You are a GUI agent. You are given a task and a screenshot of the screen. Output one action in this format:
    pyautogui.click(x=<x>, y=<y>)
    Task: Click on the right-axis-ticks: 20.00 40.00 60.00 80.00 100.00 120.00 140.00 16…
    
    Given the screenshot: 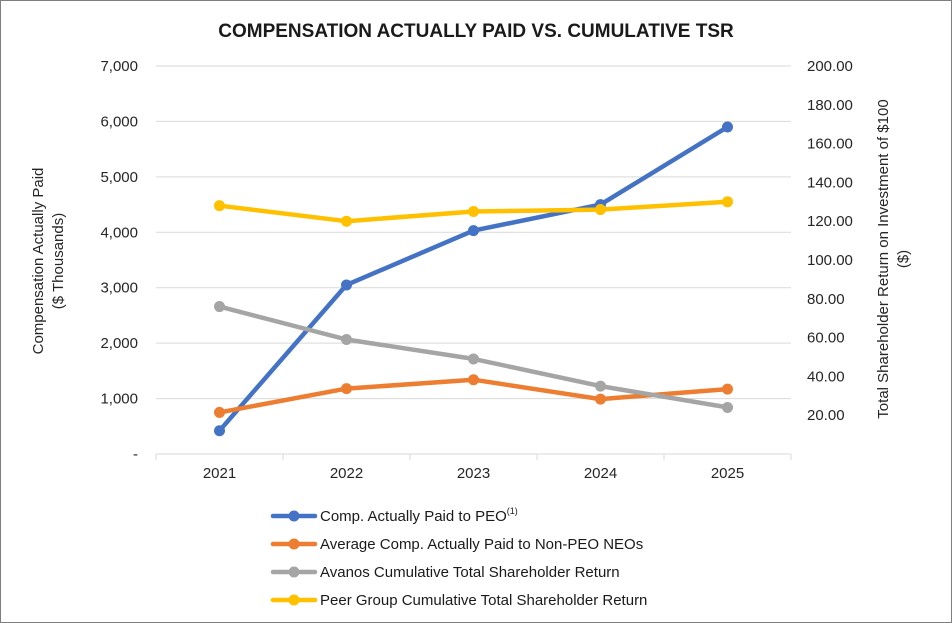 What is the action you would take?
    pyautogui.click(x=830, y=241)
    